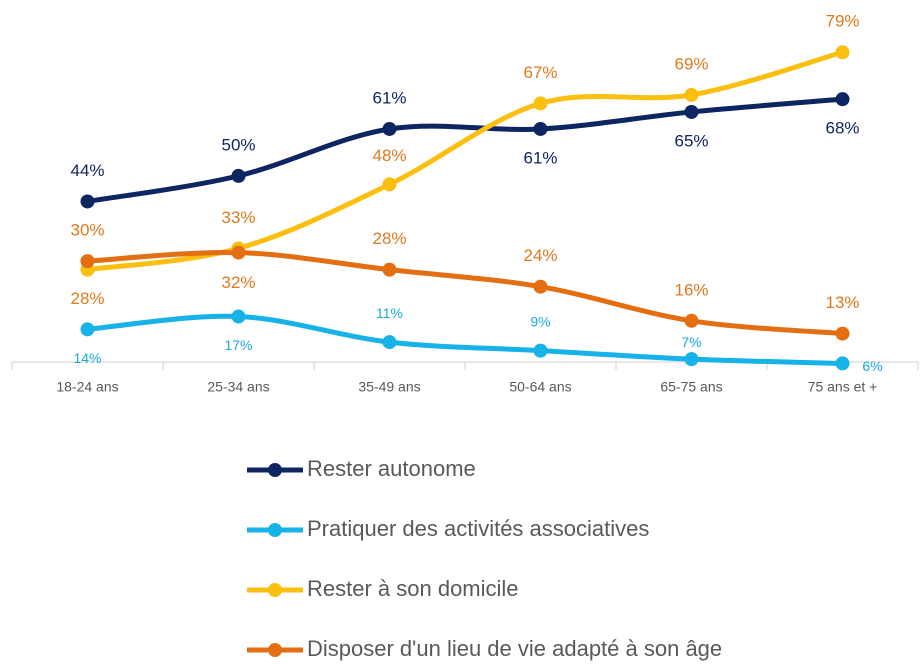  I want to click on x-tick-label: 75 ans et +, so click(843, 387).